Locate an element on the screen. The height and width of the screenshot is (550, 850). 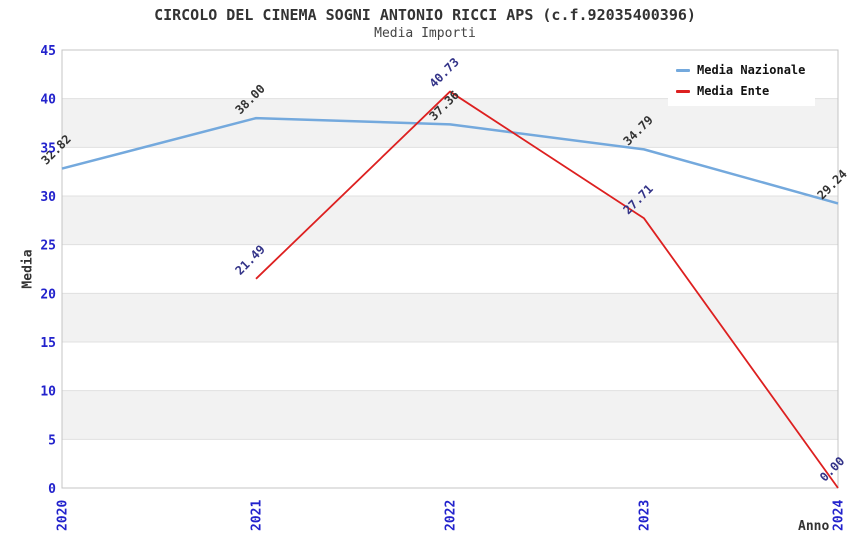
x-tick-label: 2020 is located at coordinates (63, 515).